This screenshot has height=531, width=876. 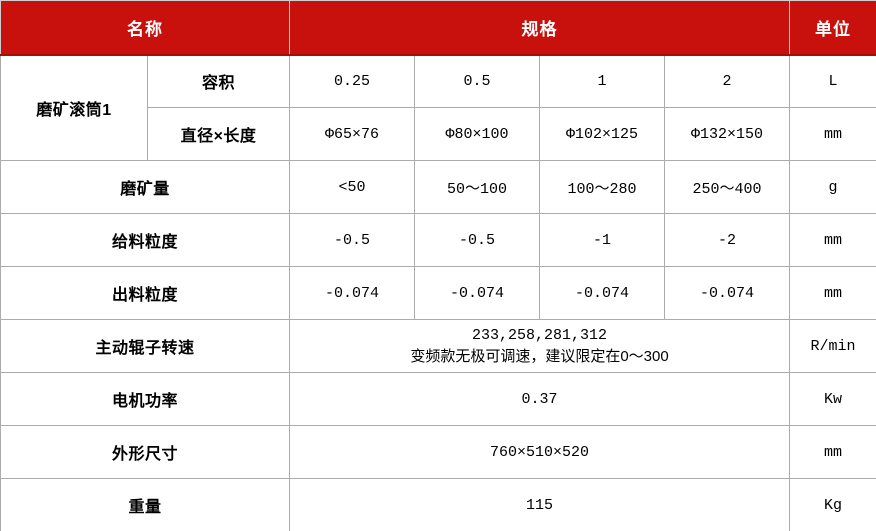 I want to click on size-value-1: Φ65×76, so click(x=352, y=134).